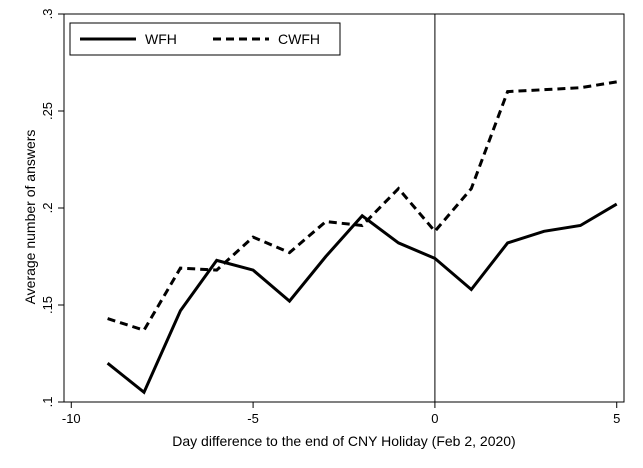  What do you see at coordinates (47, 402) in the screenshot?
I see `y-tick-label: .1` at bounding box center [47, 402].